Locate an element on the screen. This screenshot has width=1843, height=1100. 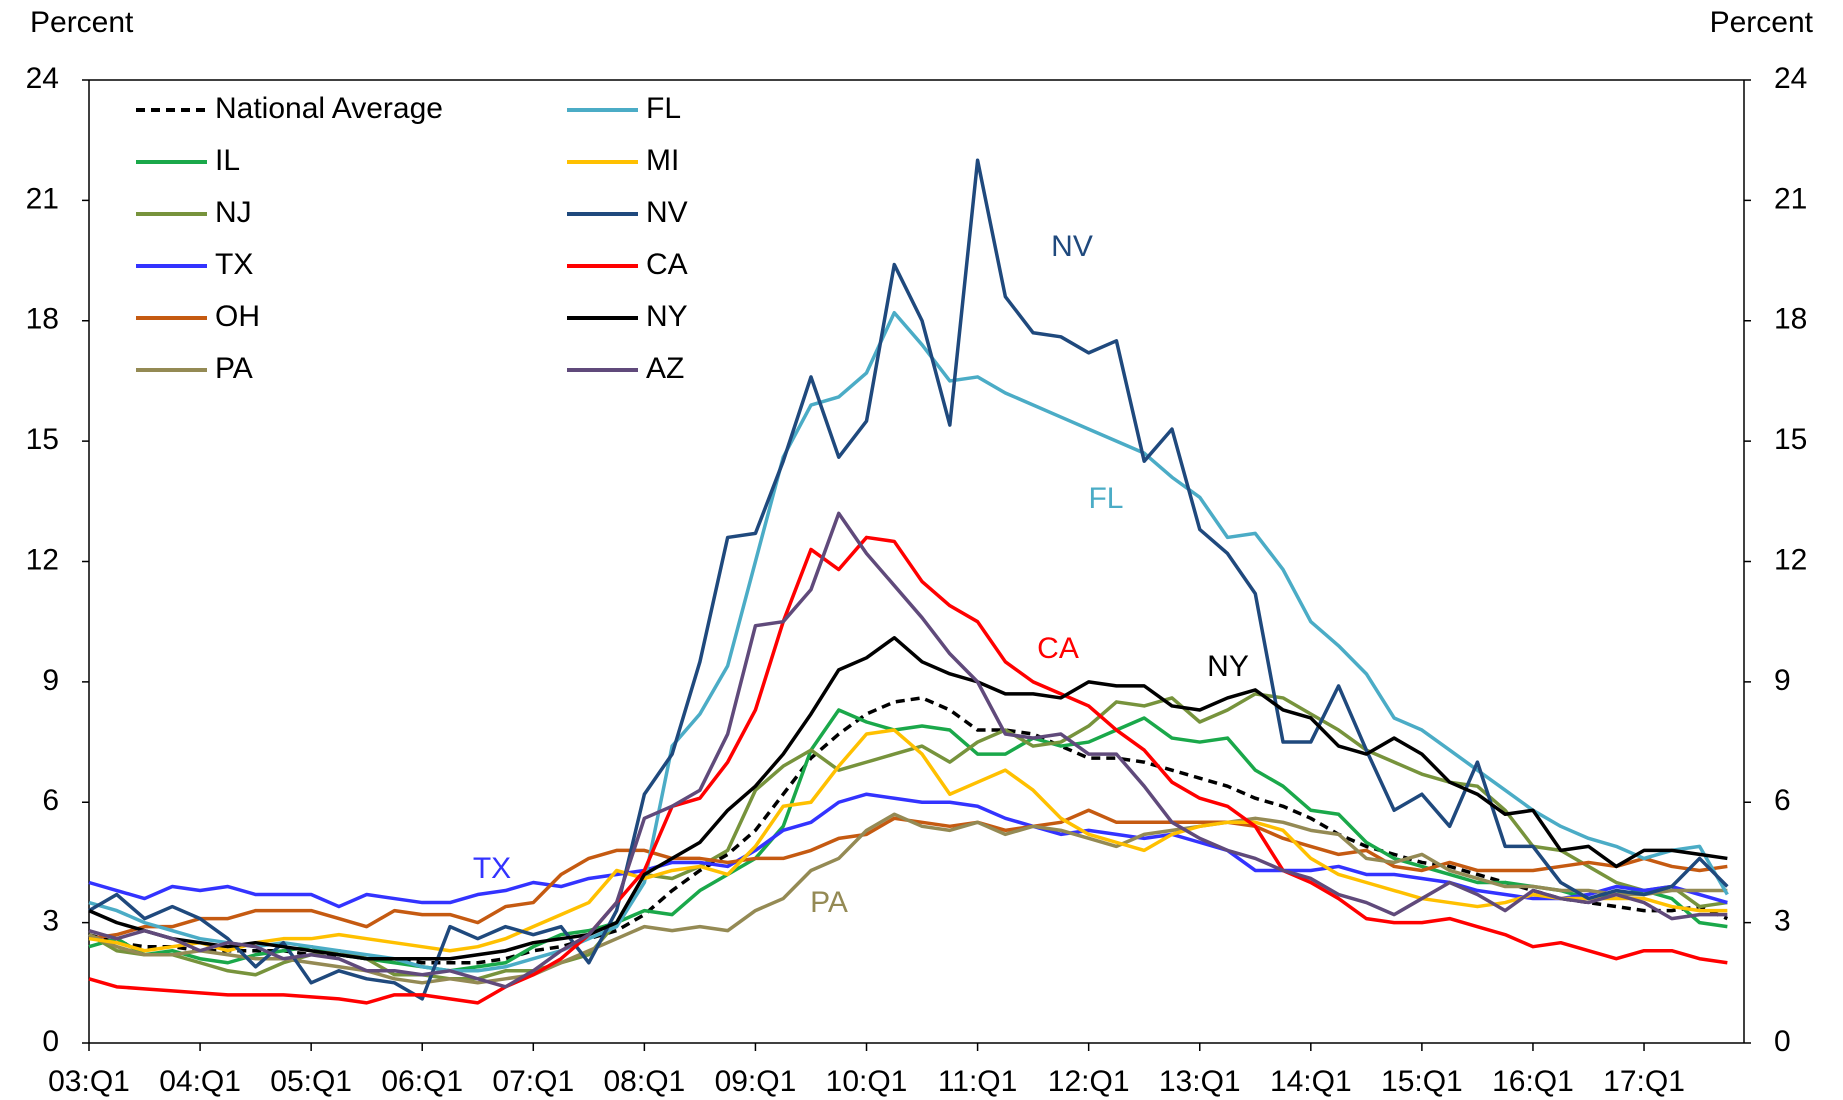
y2-tick-label: 12 is located at coordinates (1790, 559).